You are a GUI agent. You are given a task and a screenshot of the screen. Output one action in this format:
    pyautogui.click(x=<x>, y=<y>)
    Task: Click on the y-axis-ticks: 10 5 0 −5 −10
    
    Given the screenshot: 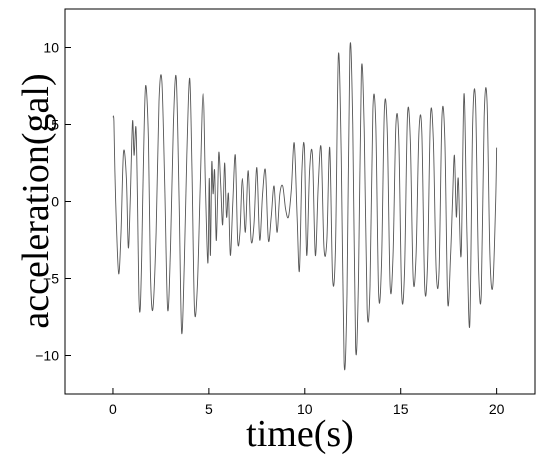 What is the action you would take?
    pyautogui.click(x=53, y=202)
    